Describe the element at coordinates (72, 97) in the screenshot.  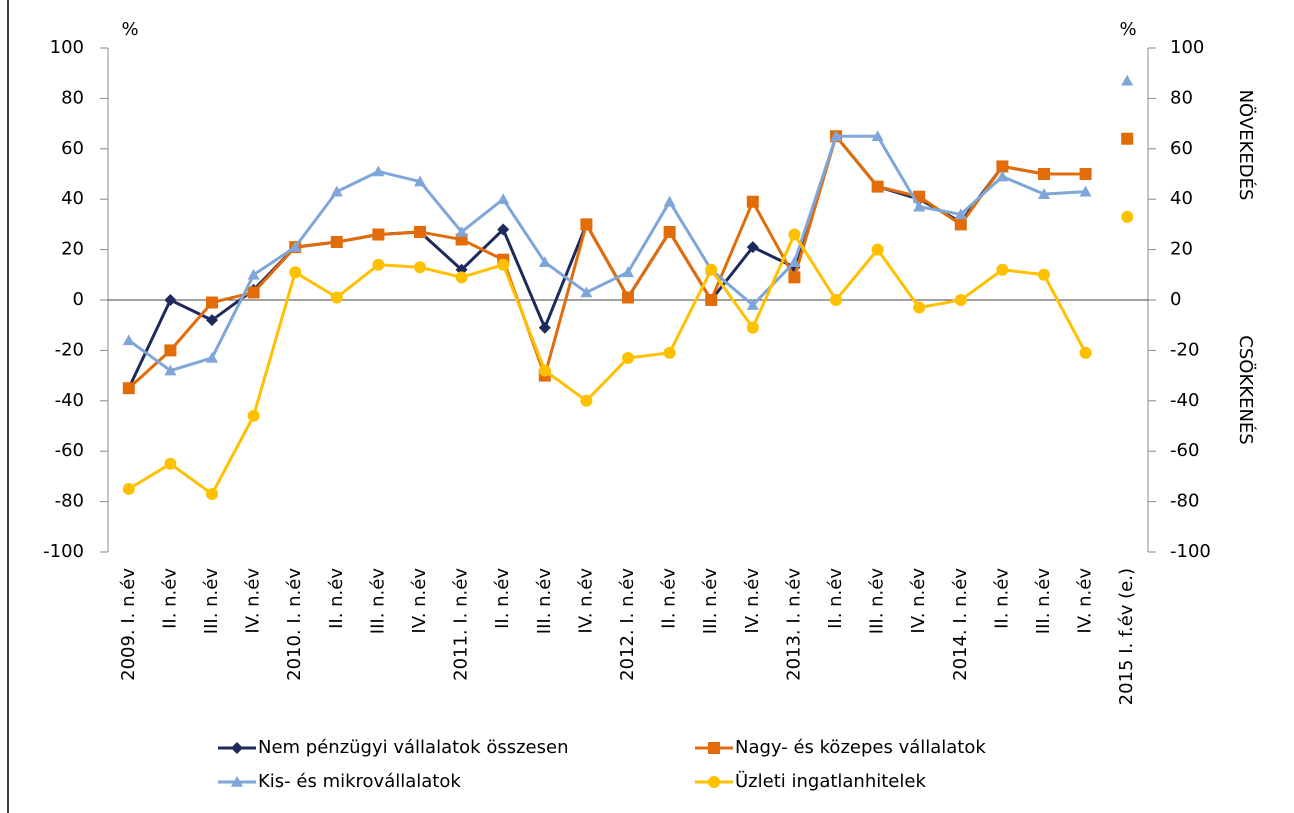
I see `y-tick-label: 80` at that location.